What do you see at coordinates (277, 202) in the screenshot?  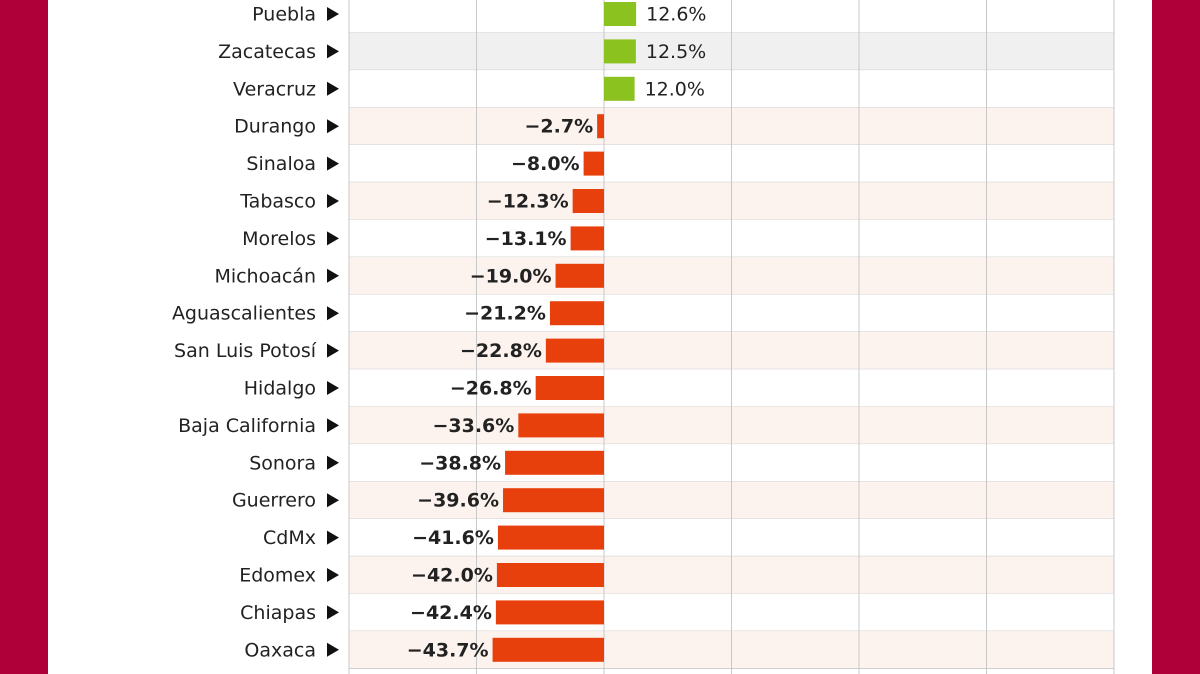 I see `category-label: Tabasco` at bounding box center [277, 202].